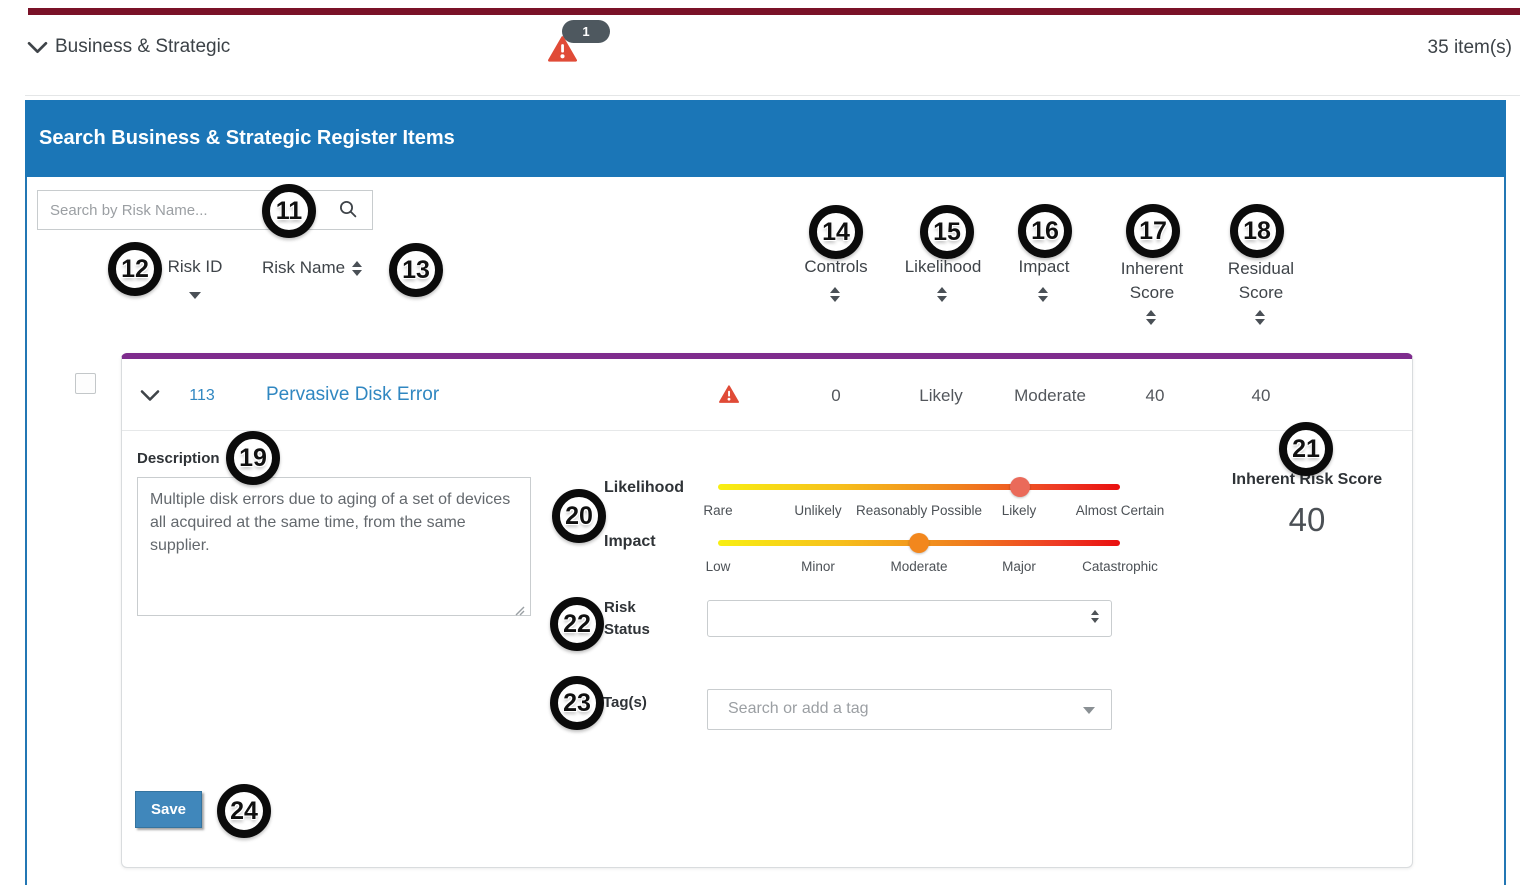 Image resolution: width=1528 pixels, height=885 pixels. I want to click on select-spinner-icon, so click(1095, 616).